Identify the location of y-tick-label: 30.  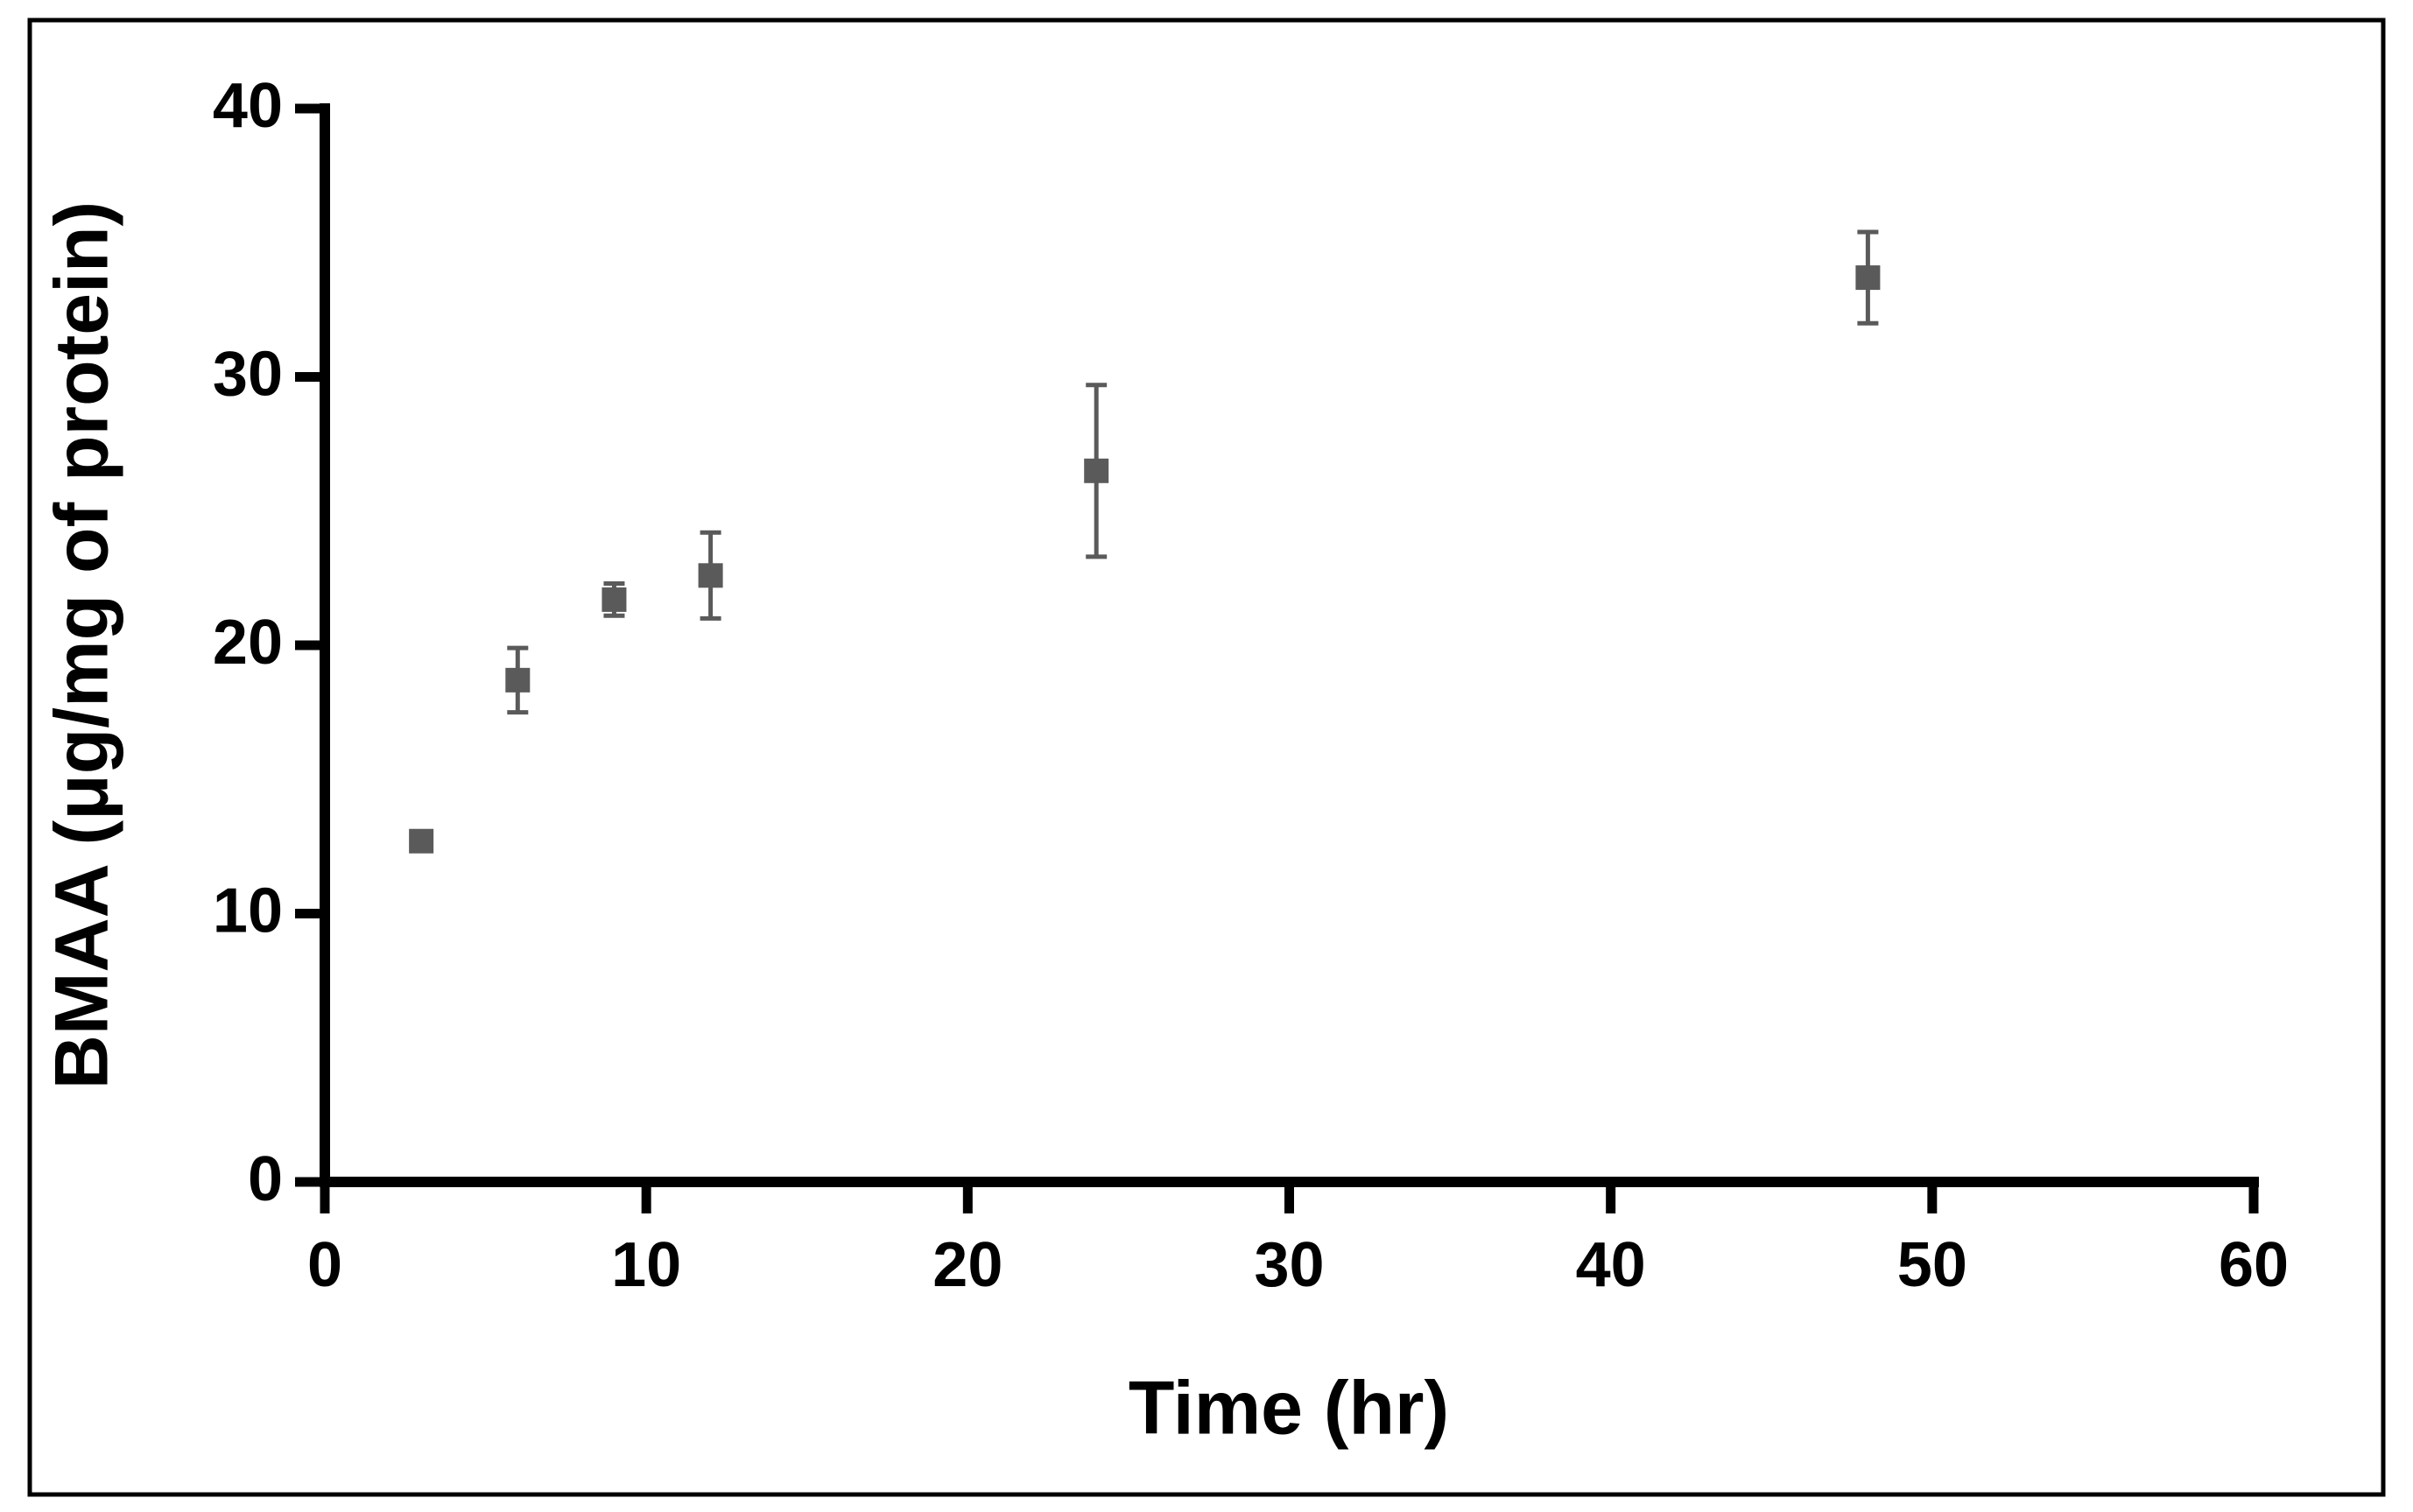
(248, 375).